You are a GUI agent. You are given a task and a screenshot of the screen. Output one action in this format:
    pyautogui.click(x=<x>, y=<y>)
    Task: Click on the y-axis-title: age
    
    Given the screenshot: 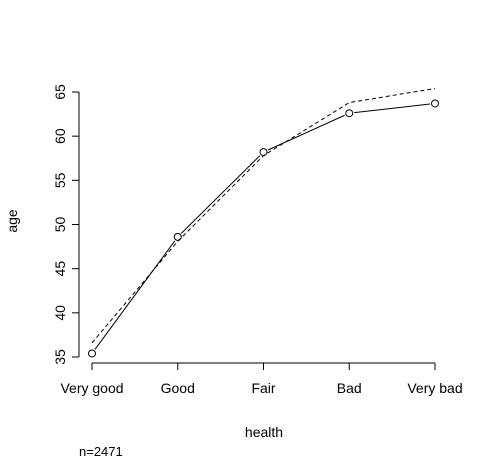 What is the action you would take?
    pyautogui.click(x=12, y=221)
    